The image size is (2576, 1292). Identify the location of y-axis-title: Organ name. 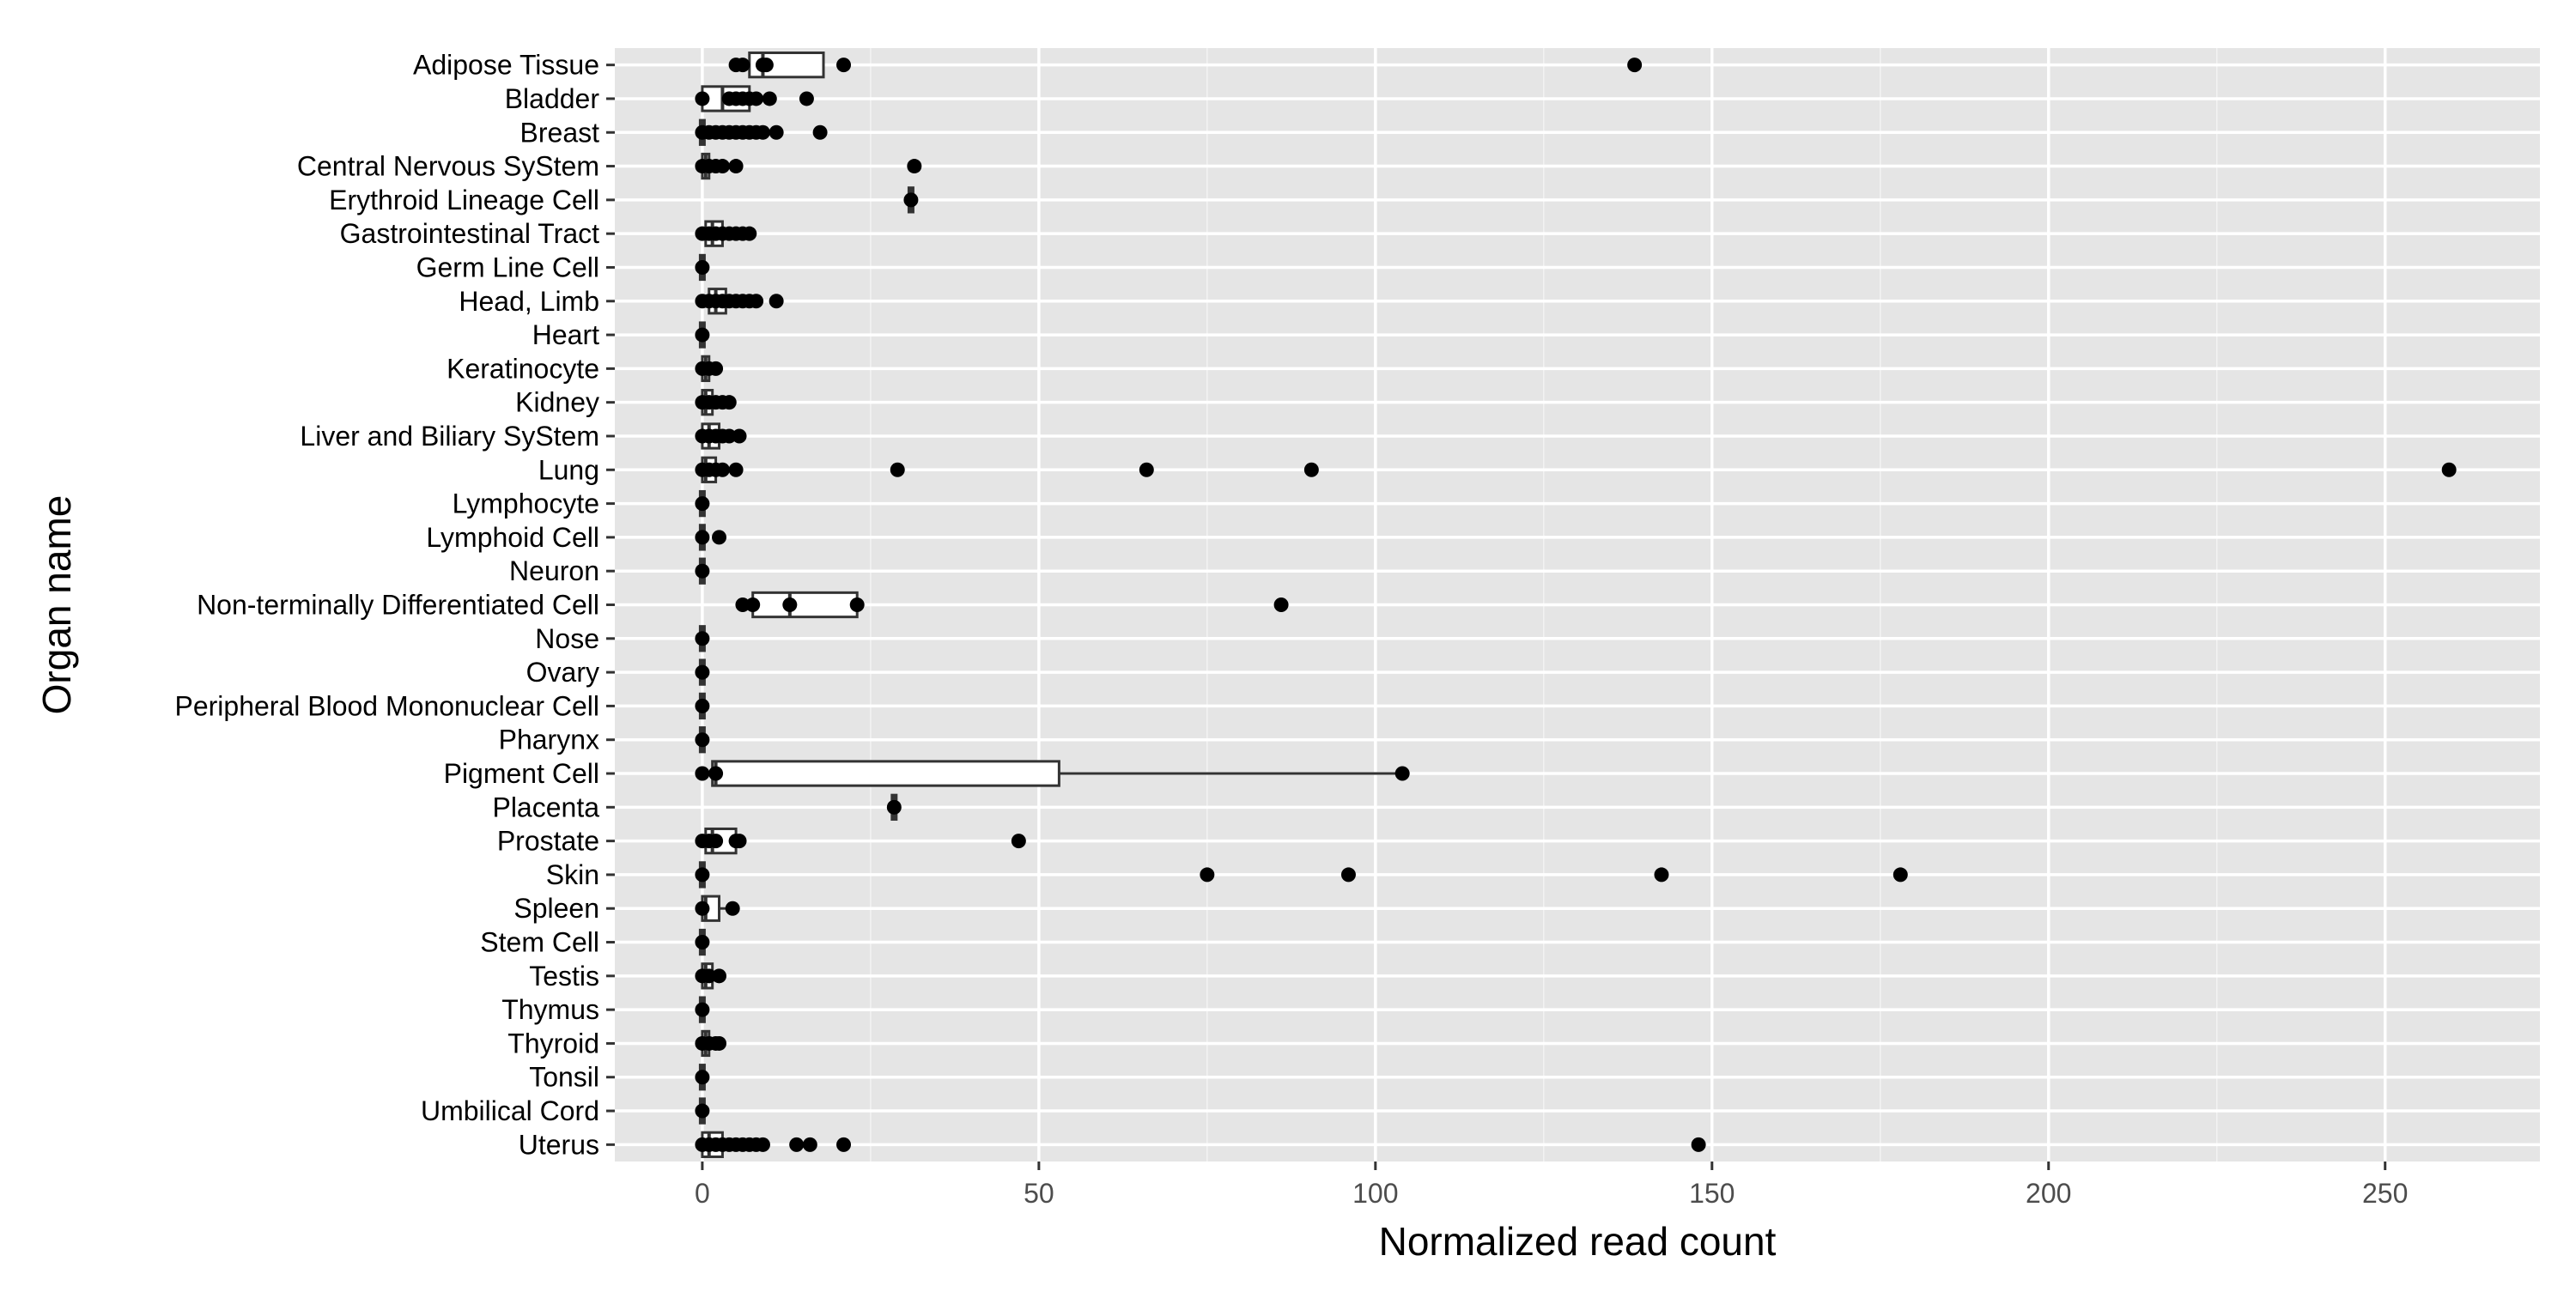
(56, 605).